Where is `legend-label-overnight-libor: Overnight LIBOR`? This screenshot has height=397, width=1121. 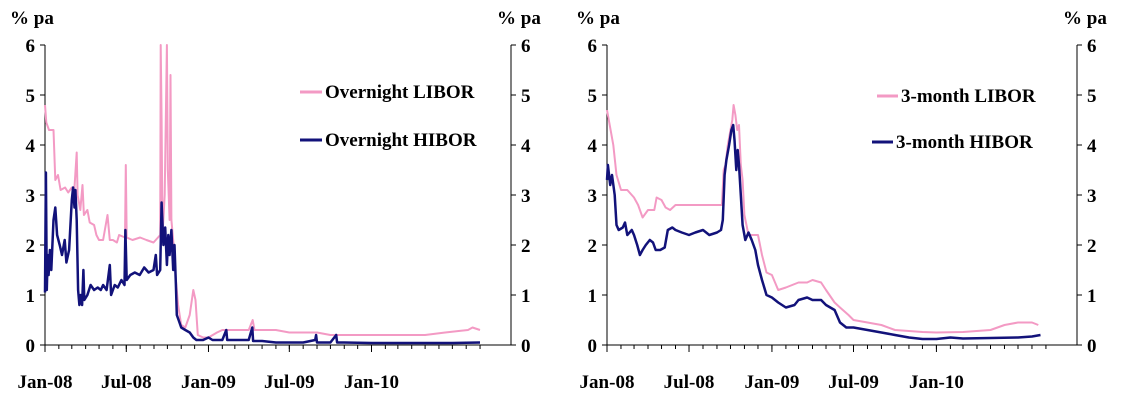
legend-label-overnight-libor: Overnight LIBOR is located at coordinates (400, 92).